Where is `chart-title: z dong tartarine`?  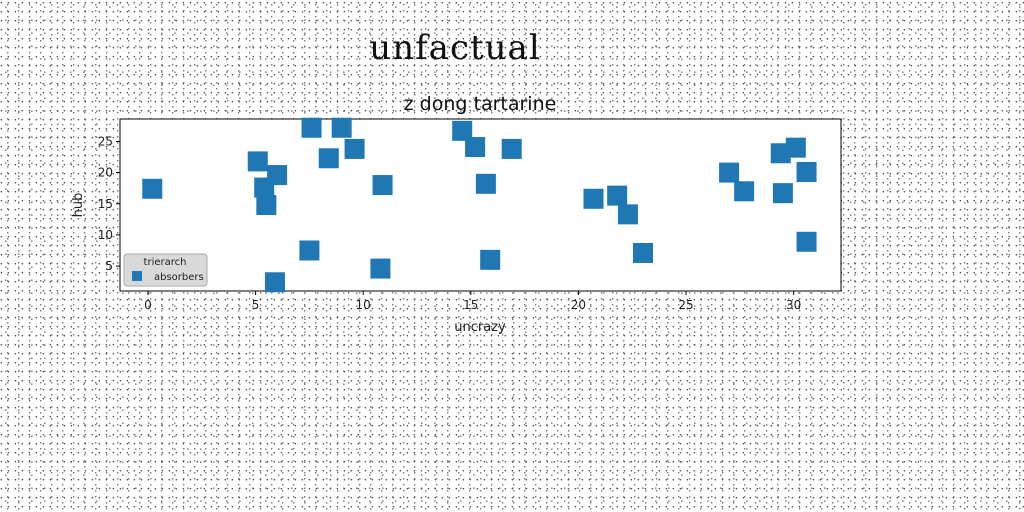
chart-title: z dong tartarine is located at coordinates (480, 104).